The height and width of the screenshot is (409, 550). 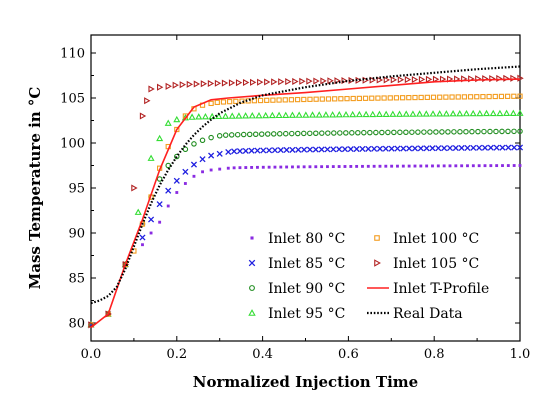 I want to click on legend-item: Real Data, so click(x=415, y=314).